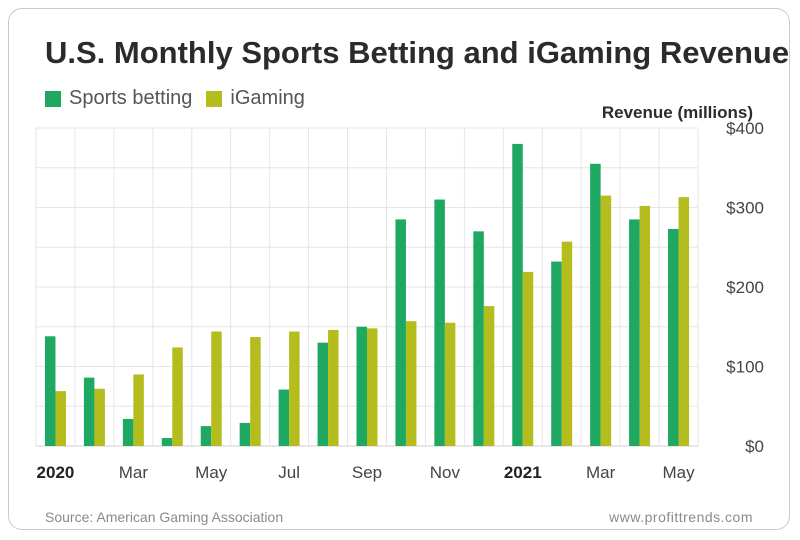 The width and height of the screenshot is (800, 540). I want to click on legend-item-igaming: iGaming, so click(255, 98).